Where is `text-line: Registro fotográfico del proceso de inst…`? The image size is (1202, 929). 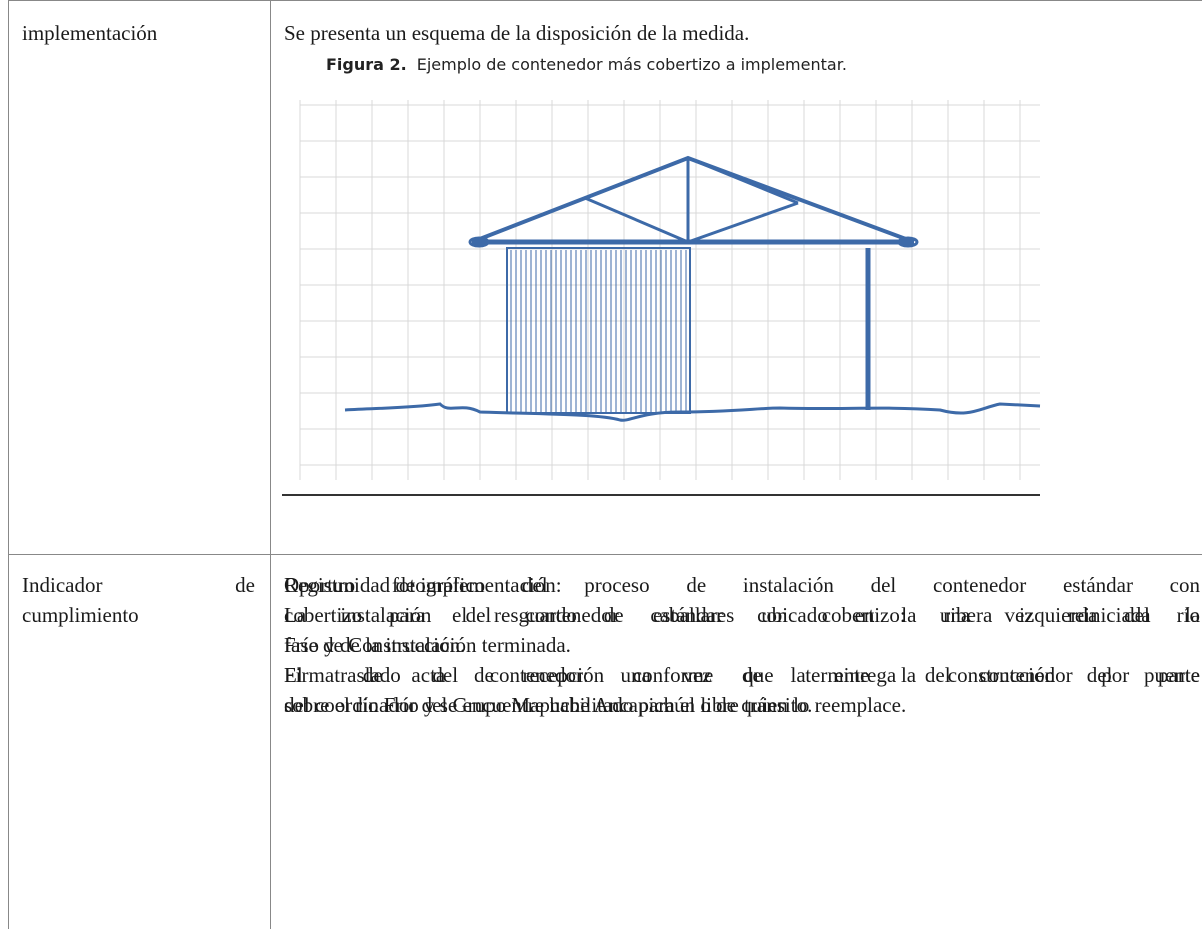
text-line: Registro fotográfico del proceso de inst… is located at coordinates (742, 585).